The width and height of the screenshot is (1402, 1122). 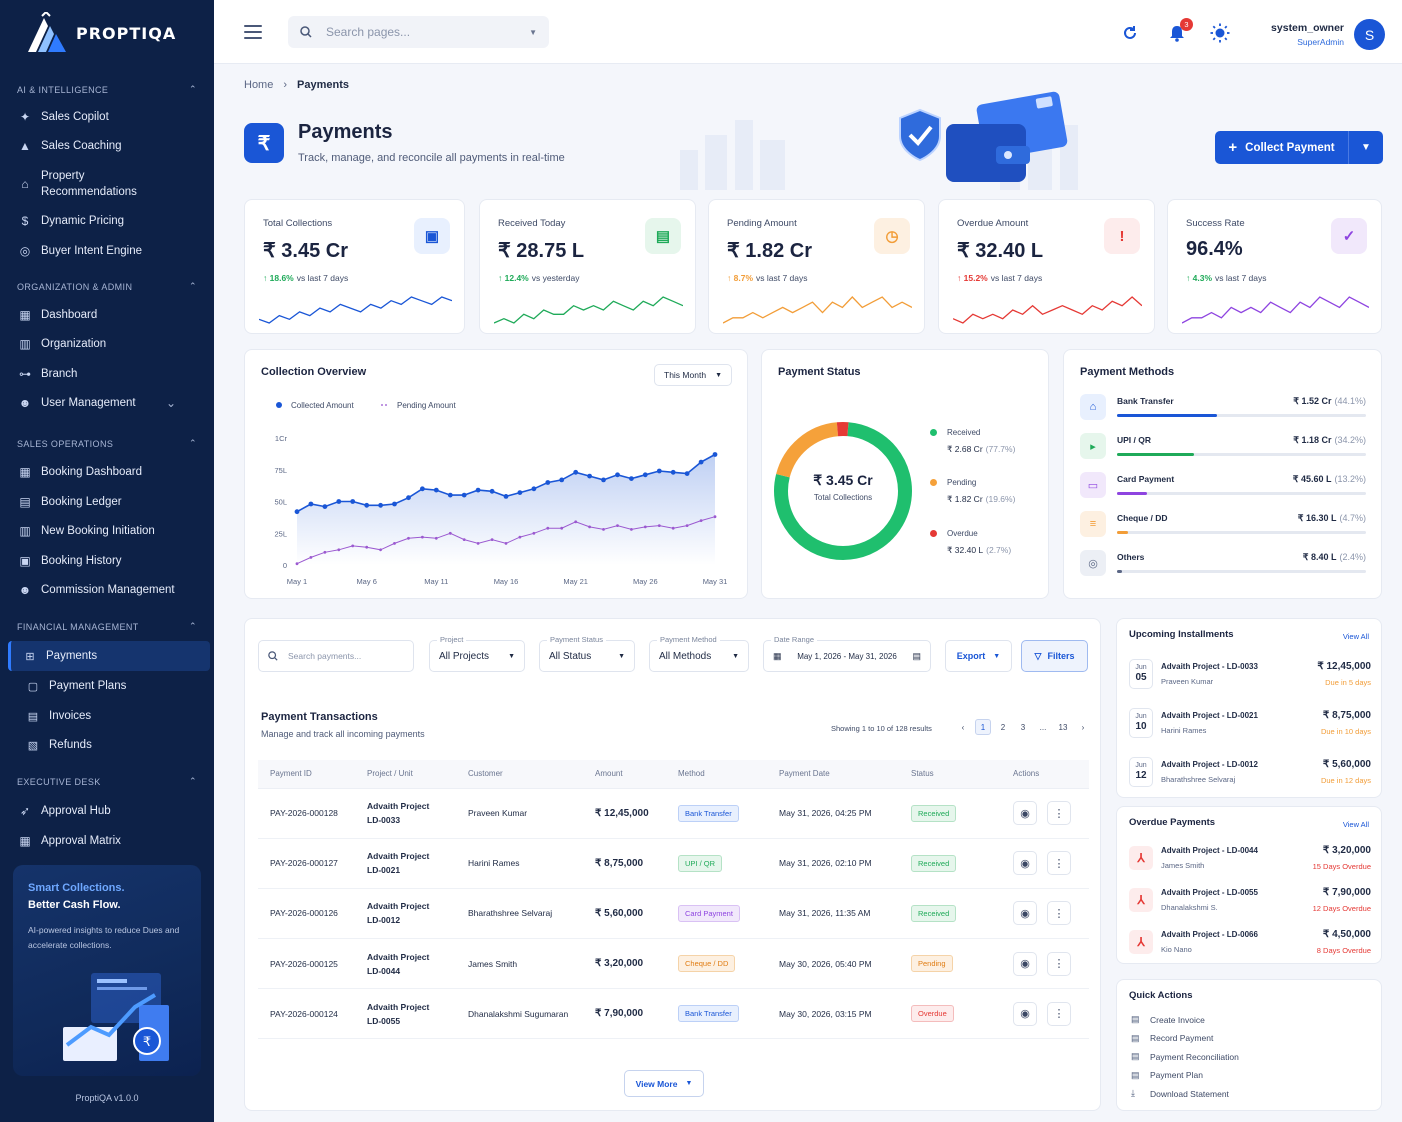 I want to click on payment-method-row: ▭ Card Payment ₹ 45.60 L (13.2%), so click(x=1223, y=487).